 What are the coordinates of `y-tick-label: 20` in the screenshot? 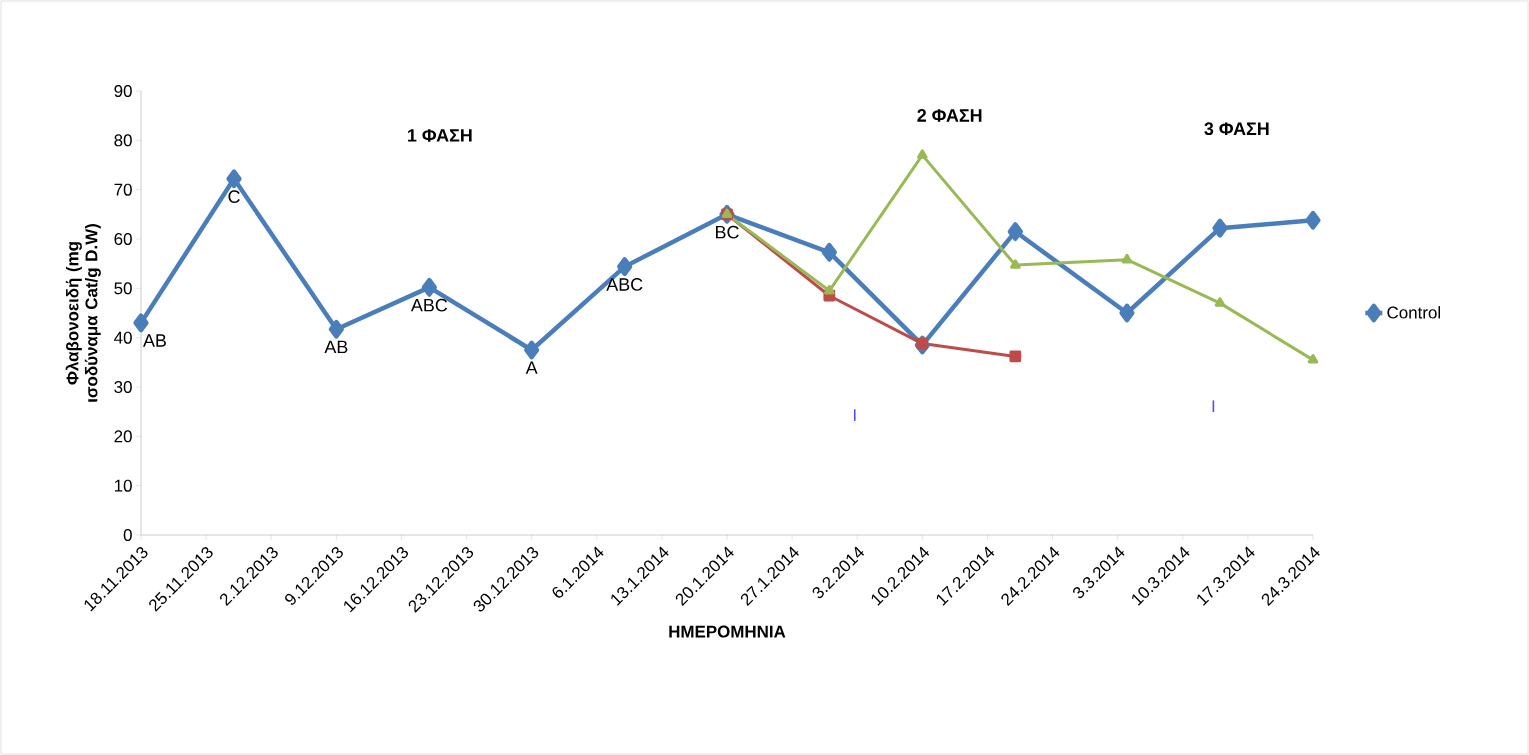 It's located at (123, 436).